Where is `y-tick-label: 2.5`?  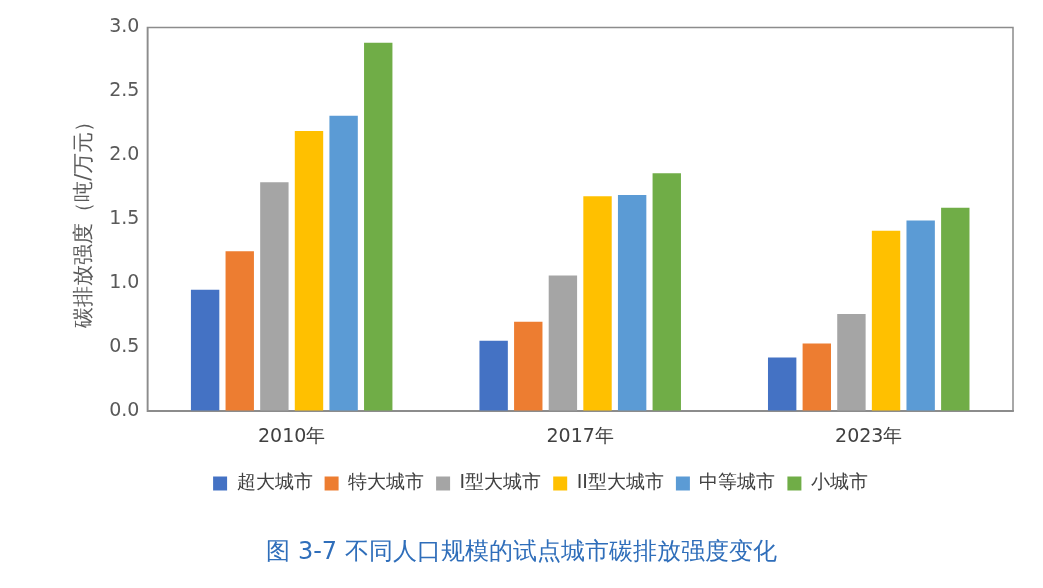
y-tick-label: 2.5 is located at coordinates (124, 89).